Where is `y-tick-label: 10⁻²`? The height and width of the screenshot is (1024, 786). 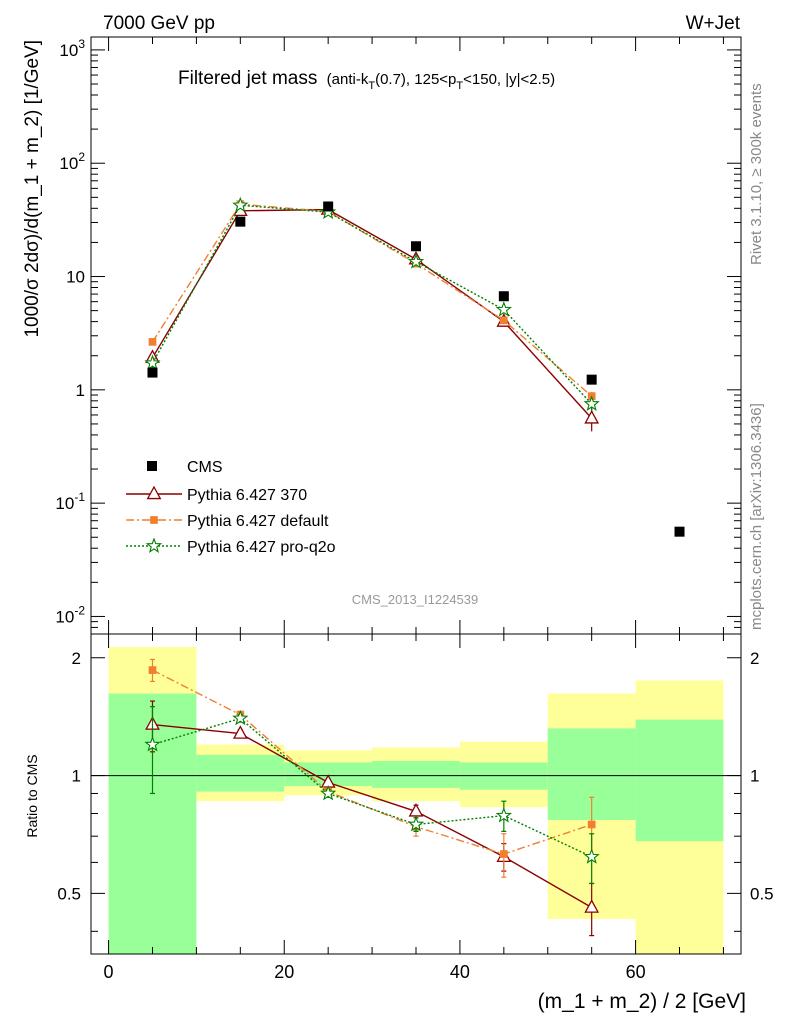 y-tick-label: 10⁻² is located at coordinates (70, 614).